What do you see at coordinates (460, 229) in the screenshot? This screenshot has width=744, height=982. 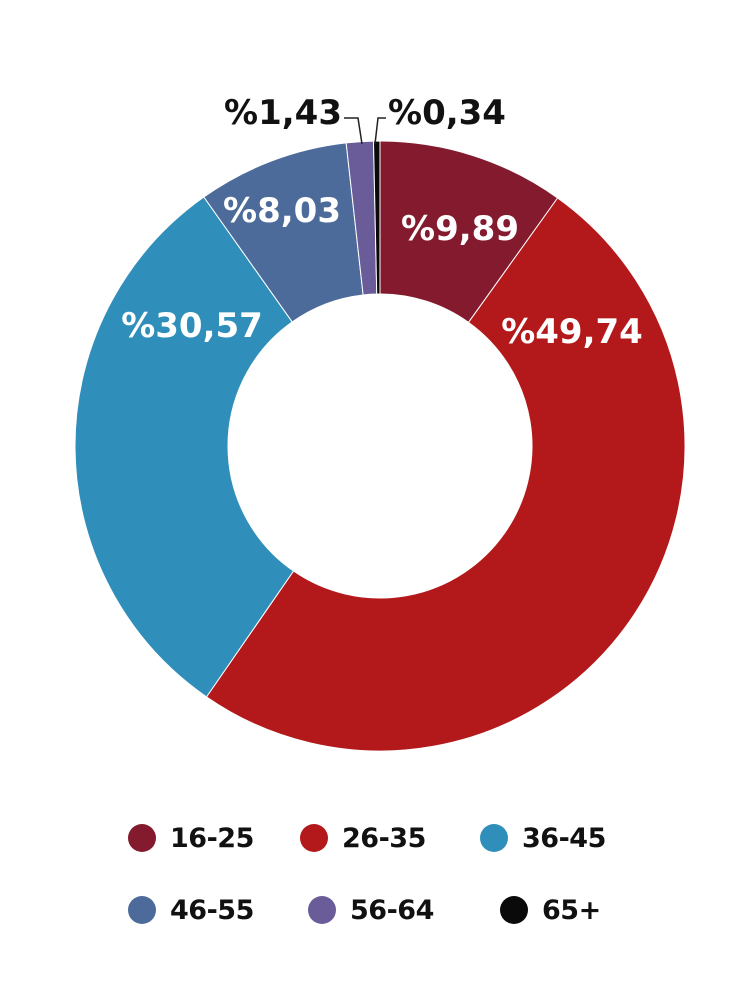 I see `slice-label-16-25: %9,89` at bounding box center [460, 229].